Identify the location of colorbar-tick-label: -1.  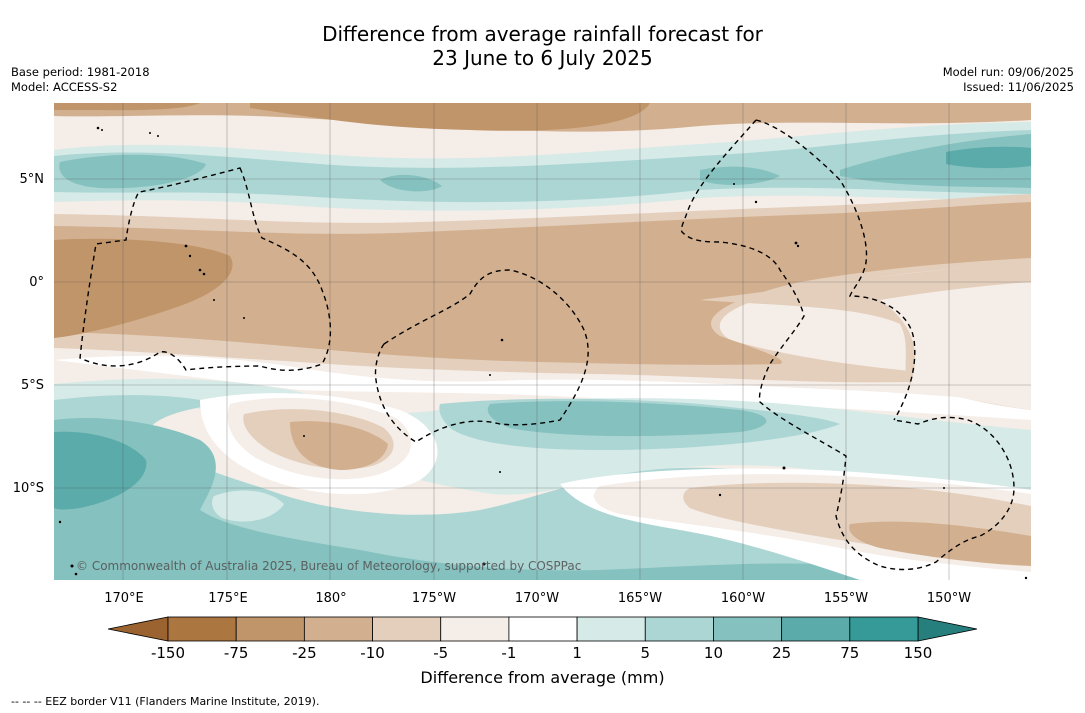
(508, 653).